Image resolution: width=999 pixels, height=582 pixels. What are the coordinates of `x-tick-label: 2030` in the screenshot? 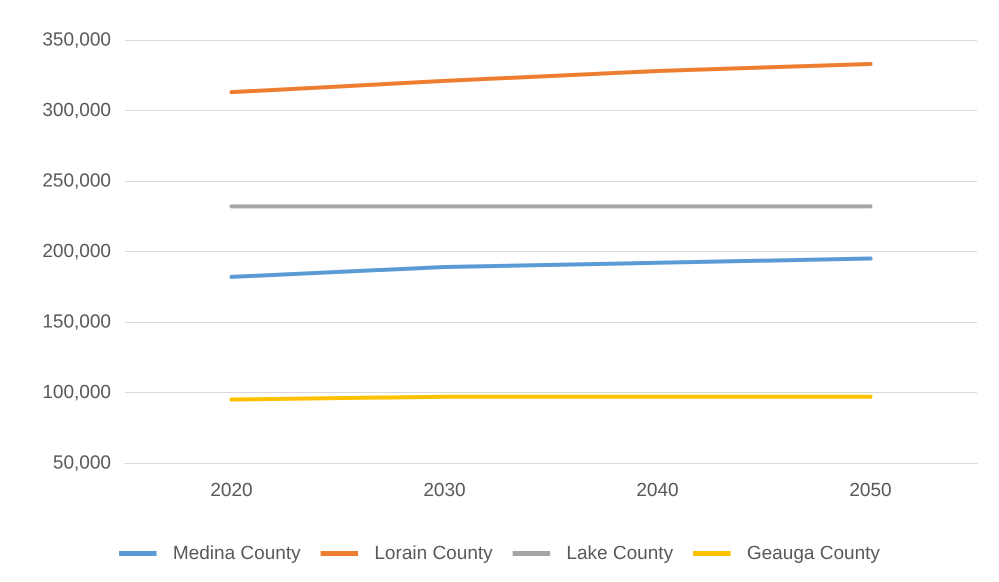 It's located at (444, 490).